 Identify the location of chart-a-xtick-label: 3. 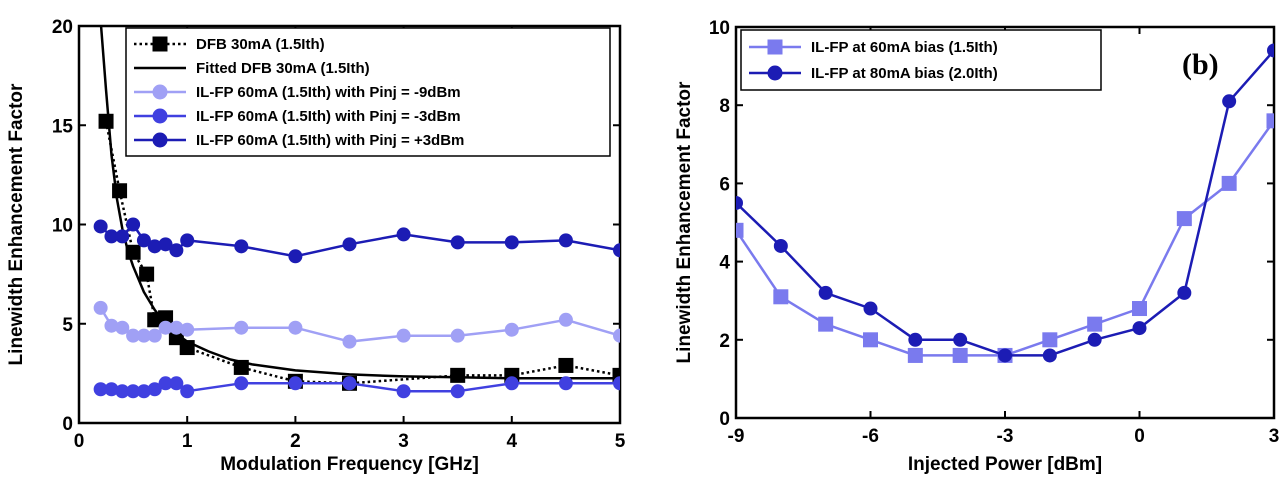
(403, 441).